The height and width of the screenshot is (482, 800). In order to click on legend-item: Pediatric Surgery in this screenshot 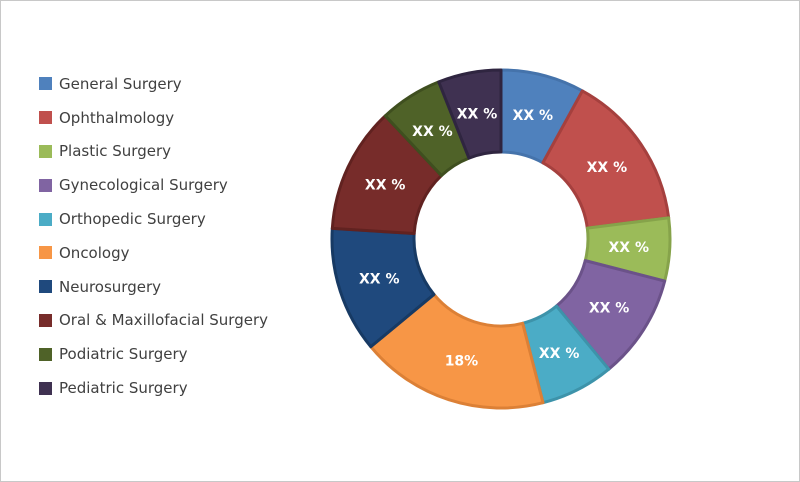, I will do `click(153, 388)`.